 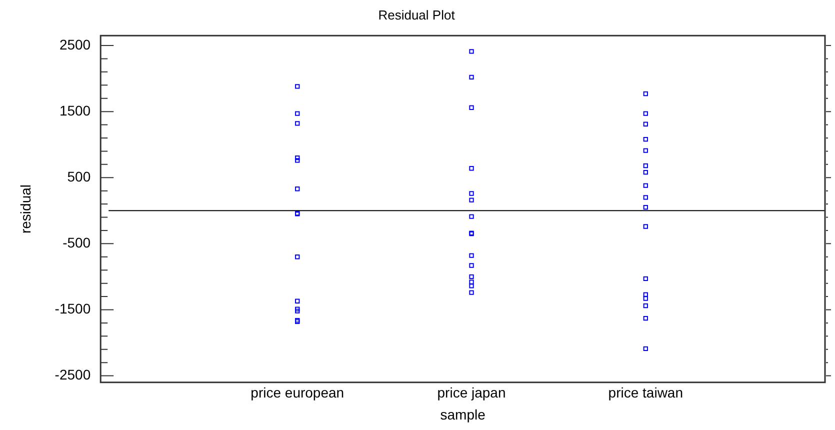 What do you see at coordinates (645, 392) in the screenshot?
I see `x-tick-label: price taiwan` at bounding box center [645, 392].